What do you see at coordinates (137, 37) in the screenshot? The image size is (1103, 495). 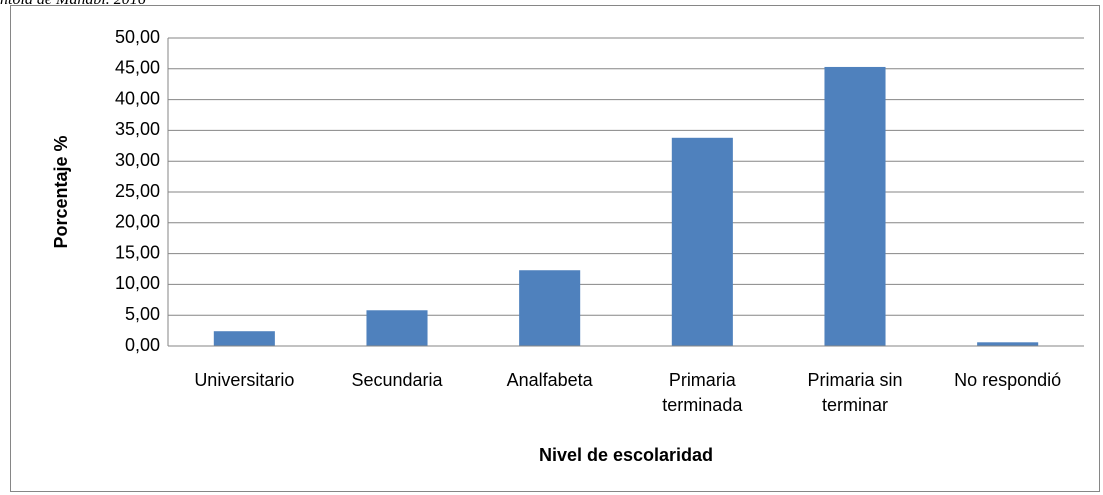 I see `y-tick-label: 50,00` at bounding box center [137, 37].